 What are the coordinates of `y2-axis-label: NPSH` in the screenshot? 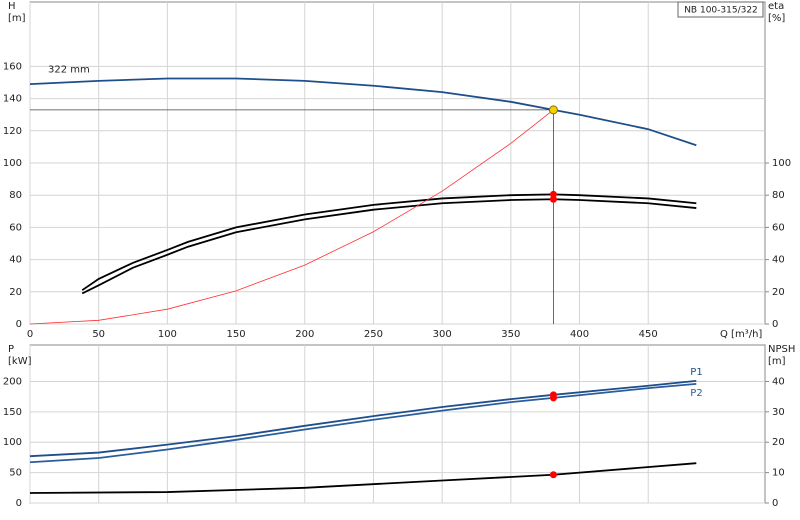 It's located at (781, 349).